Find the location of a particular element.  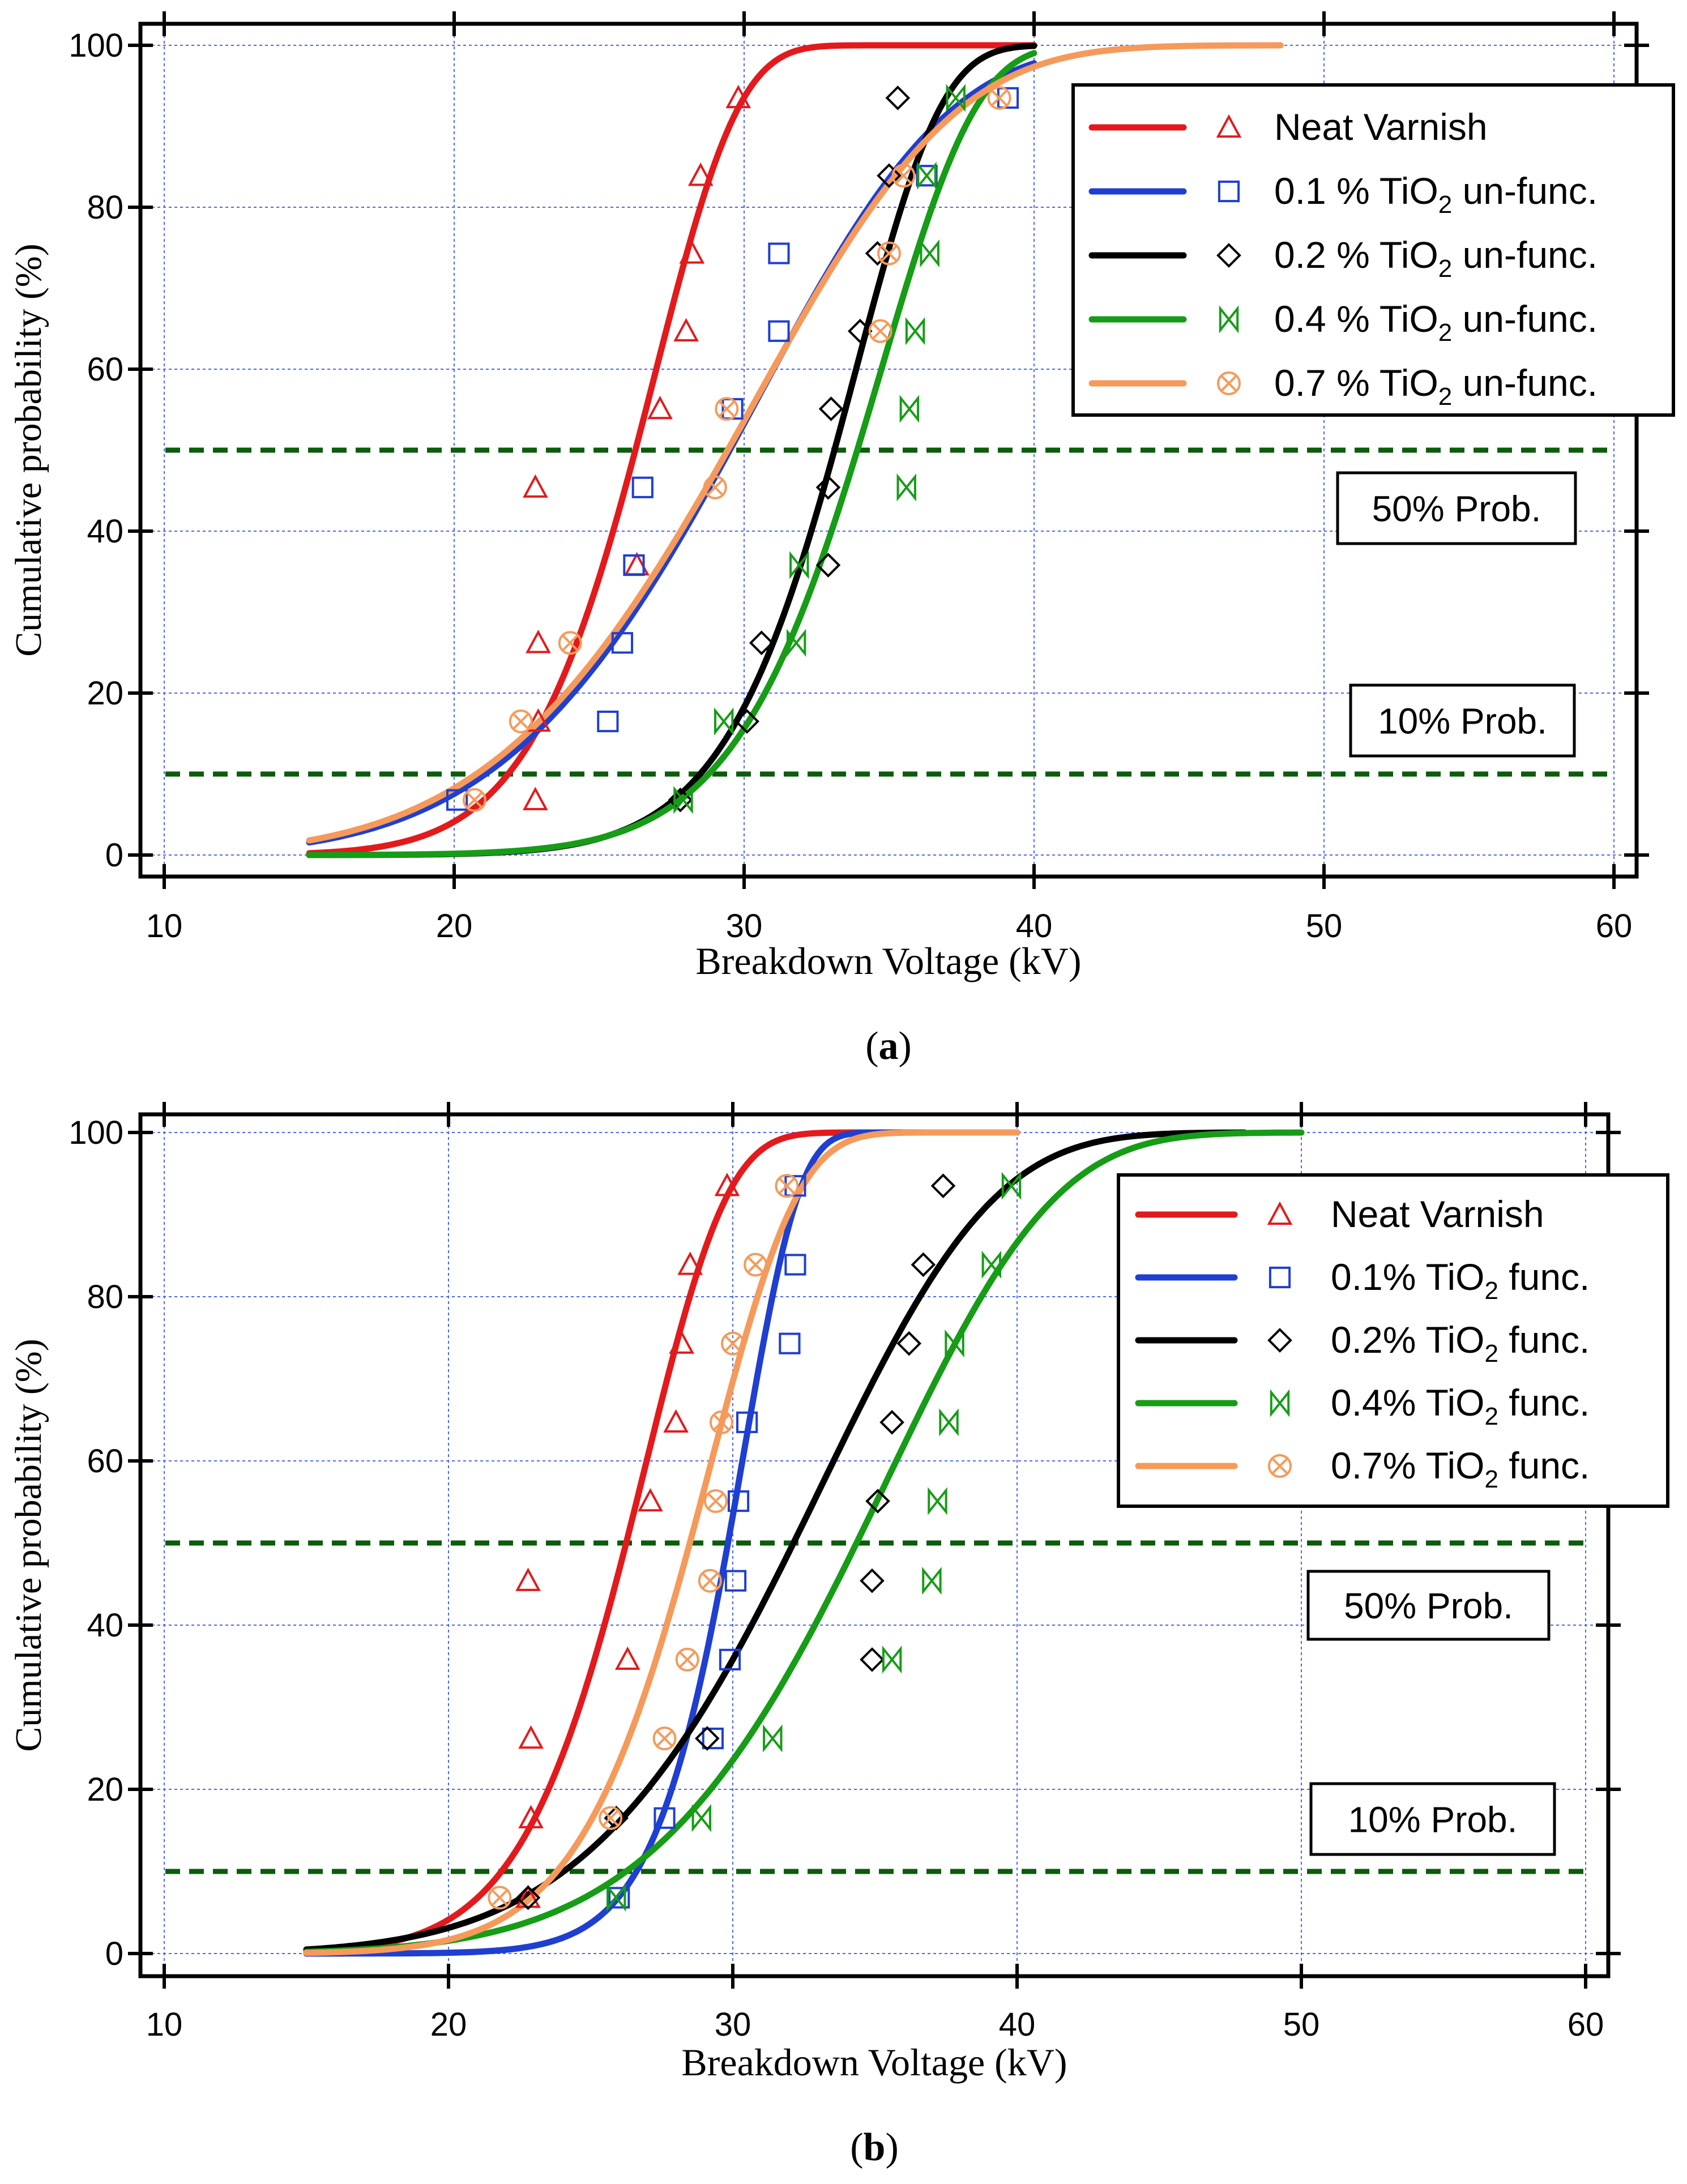

panel-b-series-4-markers is located at coordinates (643, 1542).